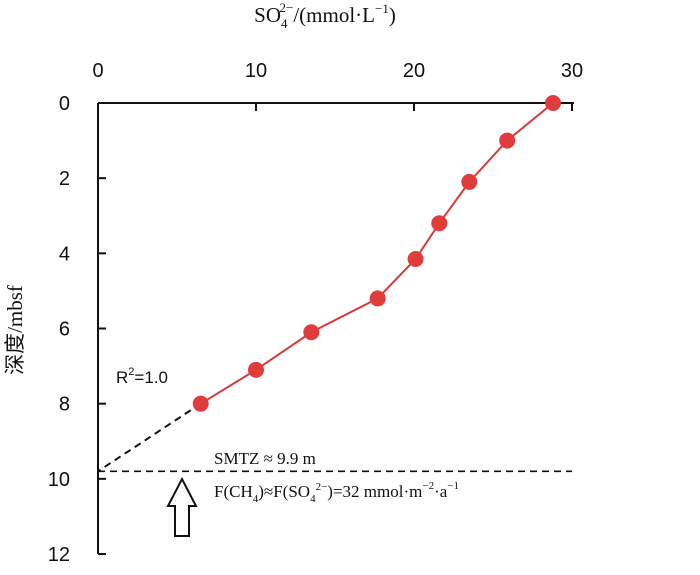 This screenshot has height=575, width=700. Describe the element at coordinates (59, 480) in the screenshot. I see `y-tick-label: 10` at that location.